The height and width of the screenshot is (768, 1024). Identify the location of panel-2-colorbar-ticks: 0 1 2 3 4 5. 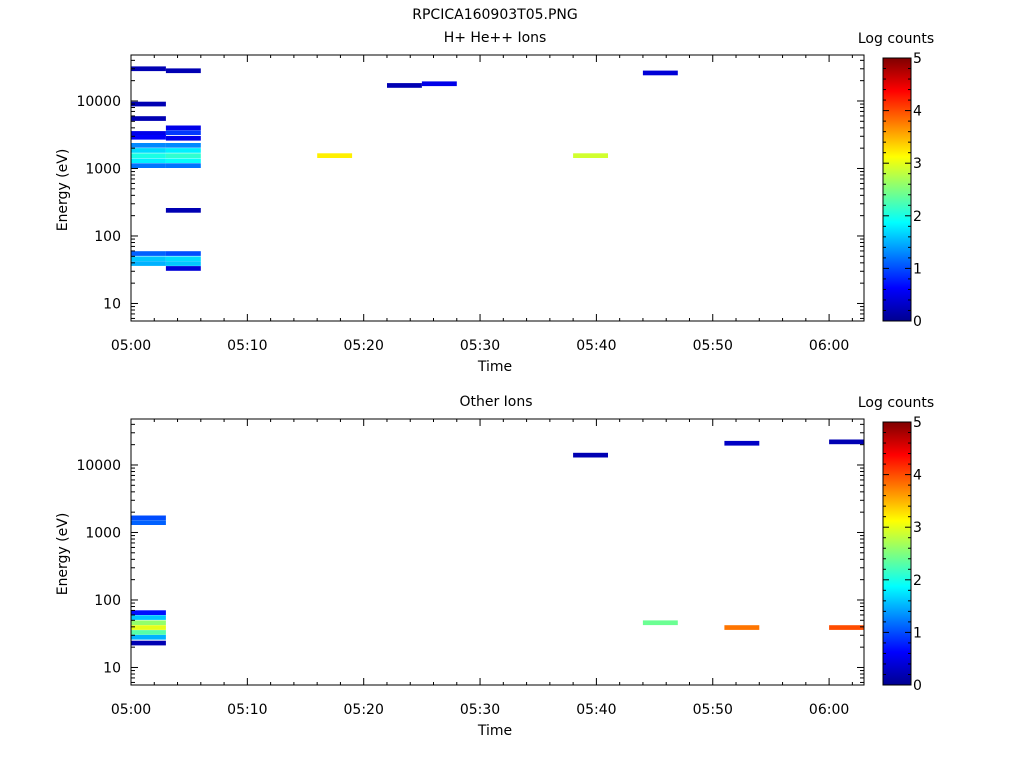
(902, 554).